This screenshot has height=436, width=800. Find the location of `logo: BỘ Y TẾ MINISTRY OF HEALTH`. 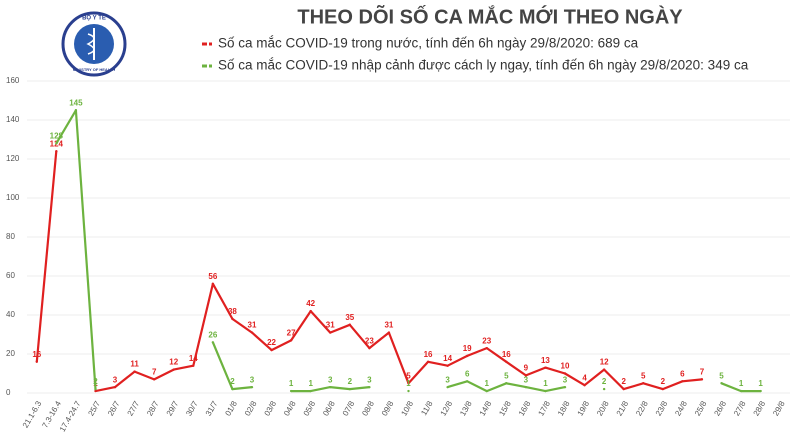

logo: BỘ Y TẾ MINISTRY OF HEALTH is located at coordinates (94, 44).